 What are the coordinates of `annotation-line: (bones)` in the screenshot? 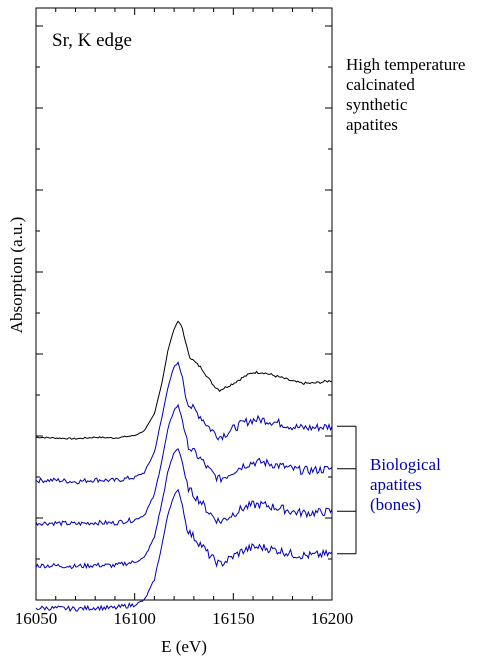 It's located at (395, 504).